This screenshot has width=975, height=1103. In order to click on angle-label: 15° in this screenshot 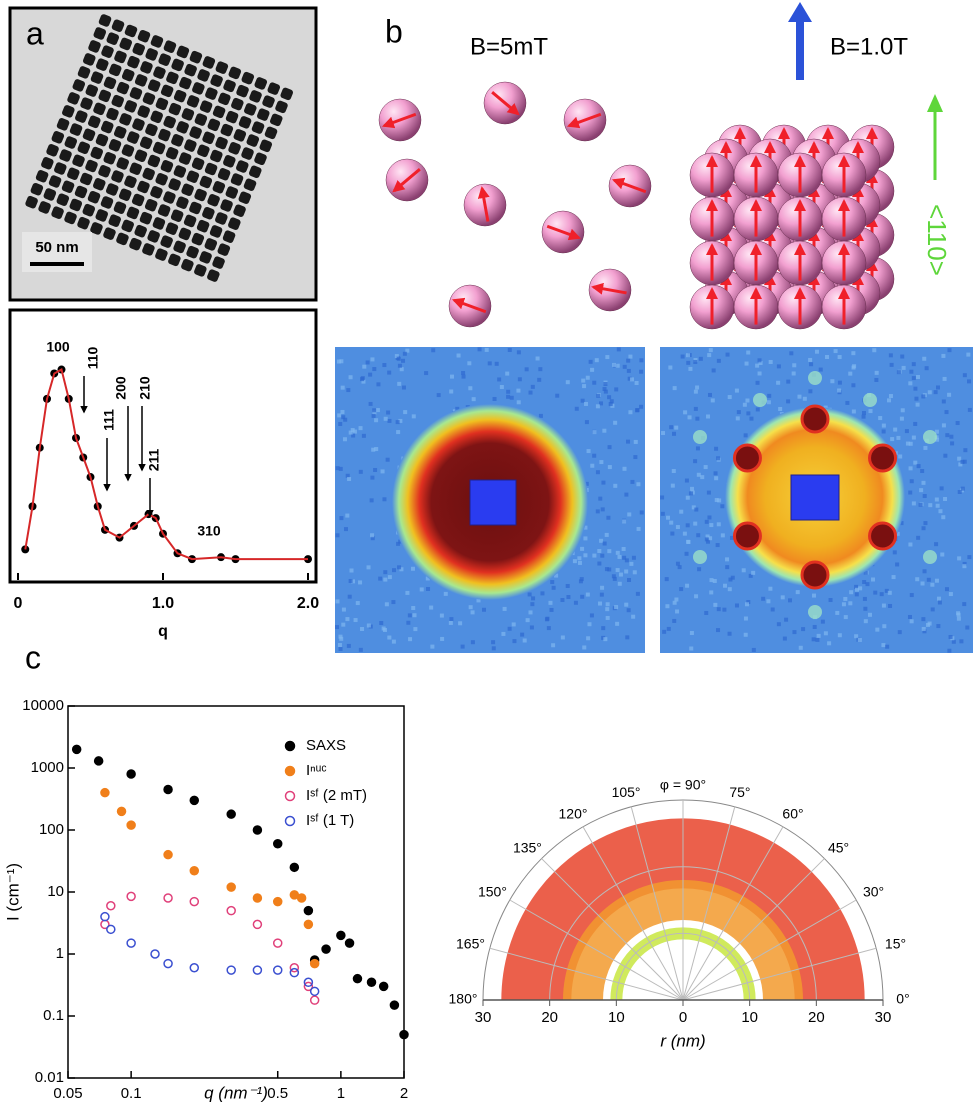, I will do `click(895, 943)`.